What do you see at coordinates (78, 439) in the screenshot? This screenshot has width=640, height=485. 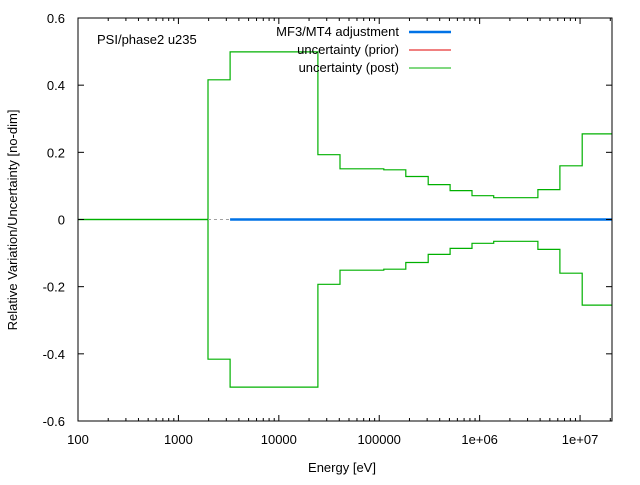 I see `x-tick-label: 100` at bounding box center [78, 439].